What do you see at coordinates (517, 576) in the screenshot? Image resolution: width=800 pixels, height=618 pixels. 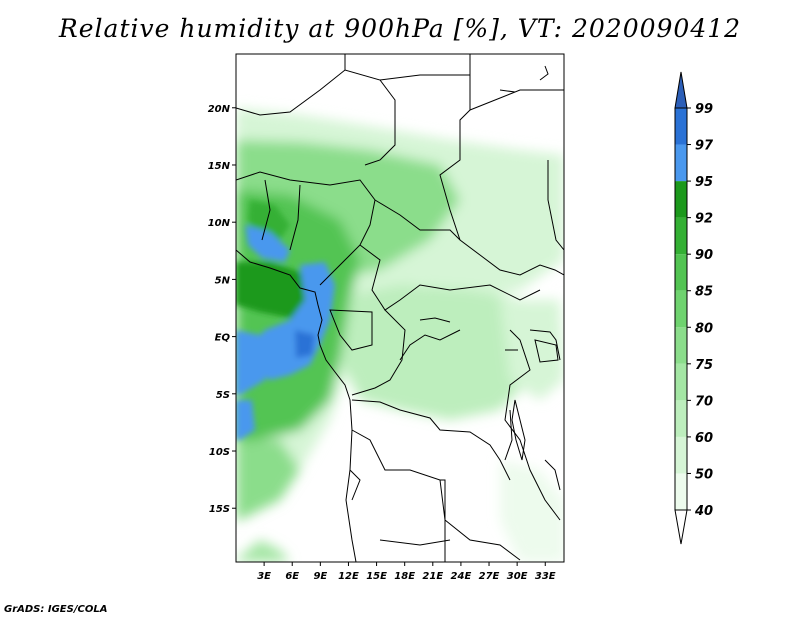 I see `lon-label: 30E` at bounding box center [517, 576].